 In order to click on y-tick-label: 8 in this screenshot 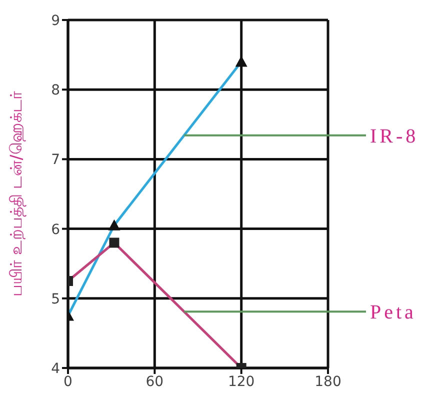, I will do `click(55, 90)`.